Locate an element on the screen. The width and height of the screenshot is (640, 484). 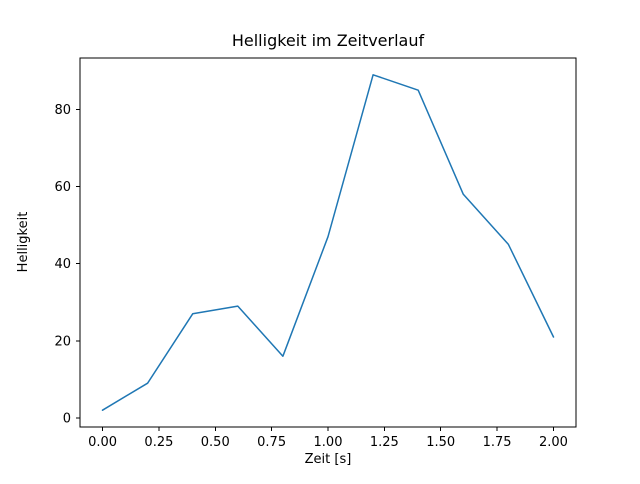
y-tick-label: 60 is located at coordinates (62, 187).